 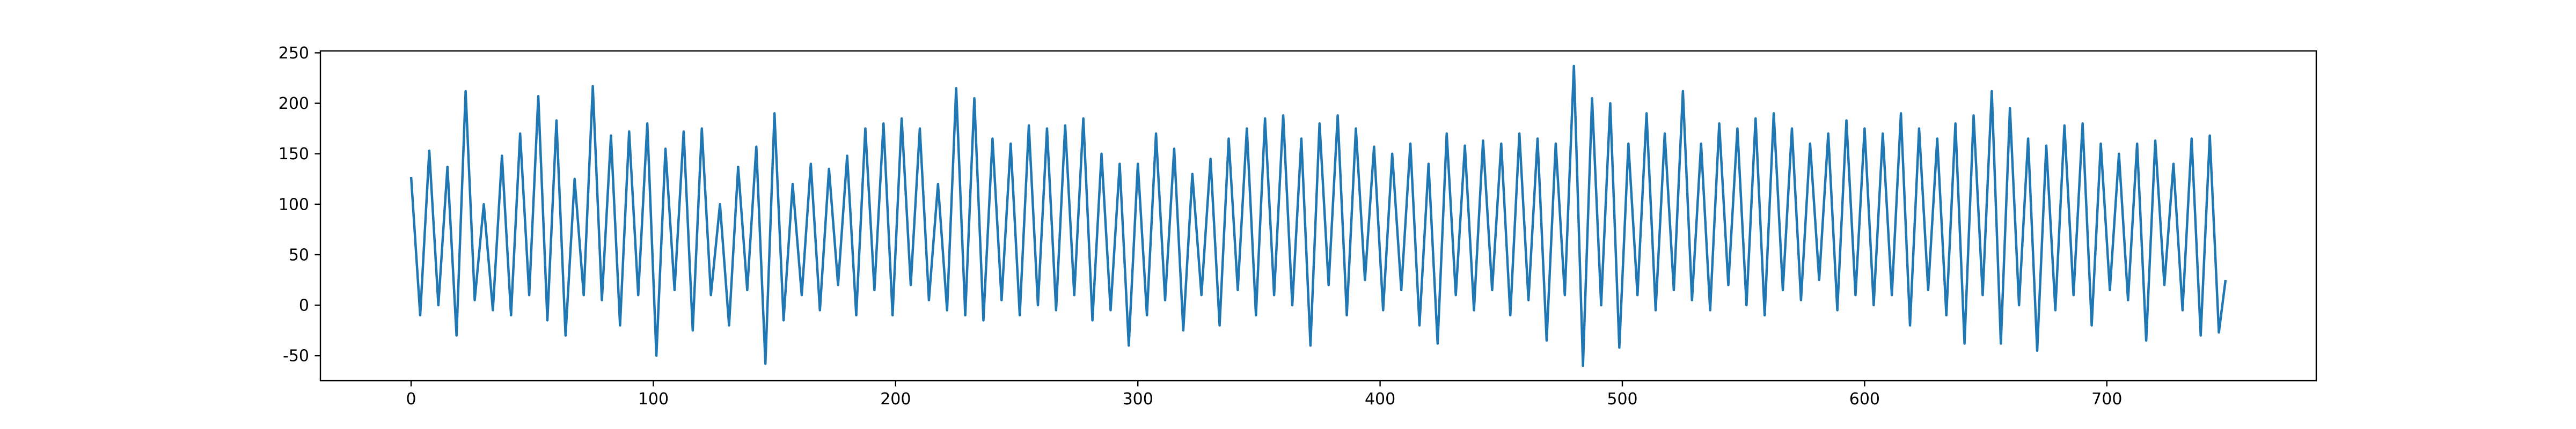 I want to click on y-tick-label: 100, so click(x=294, y=204).